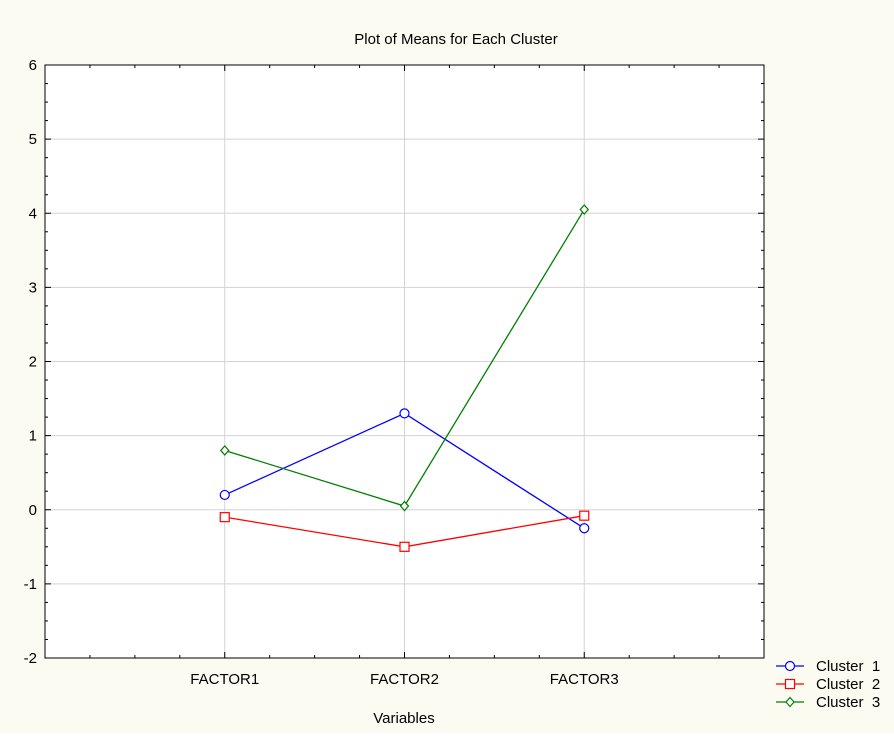 This screenshot has width=894, height=738. Describe the element at coordinates (403, 718) in the screenshot. I see `x-axis-label: Variables` at that location.